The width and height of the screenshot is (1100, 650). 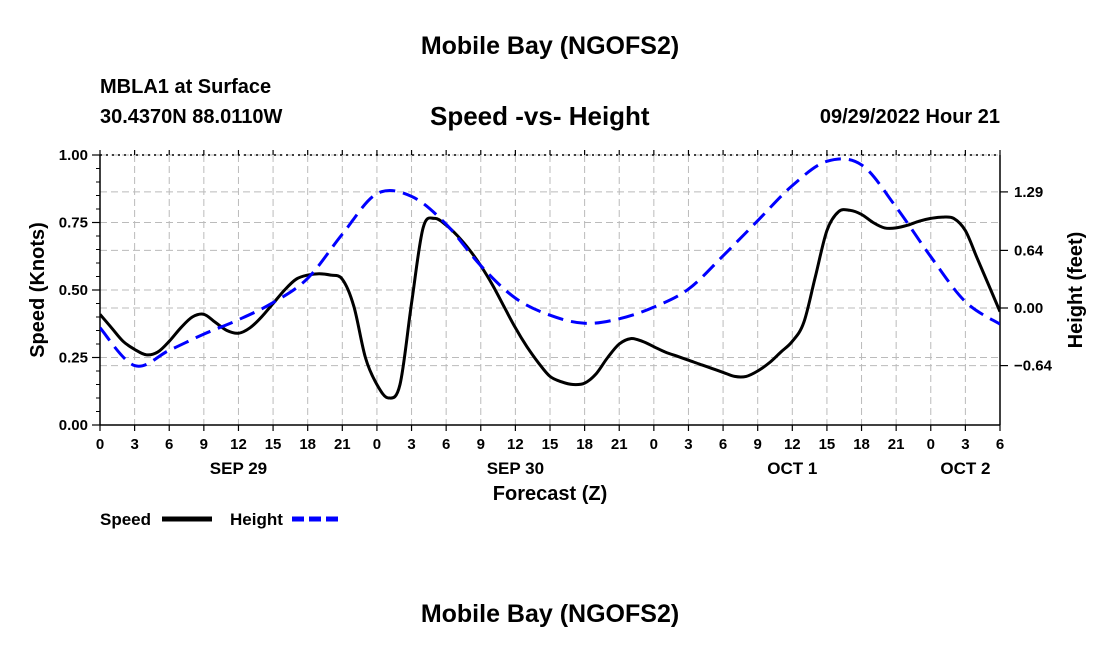 I want to click on y-left-axis-label: Speed (Knots), so click(x=38, y=290).